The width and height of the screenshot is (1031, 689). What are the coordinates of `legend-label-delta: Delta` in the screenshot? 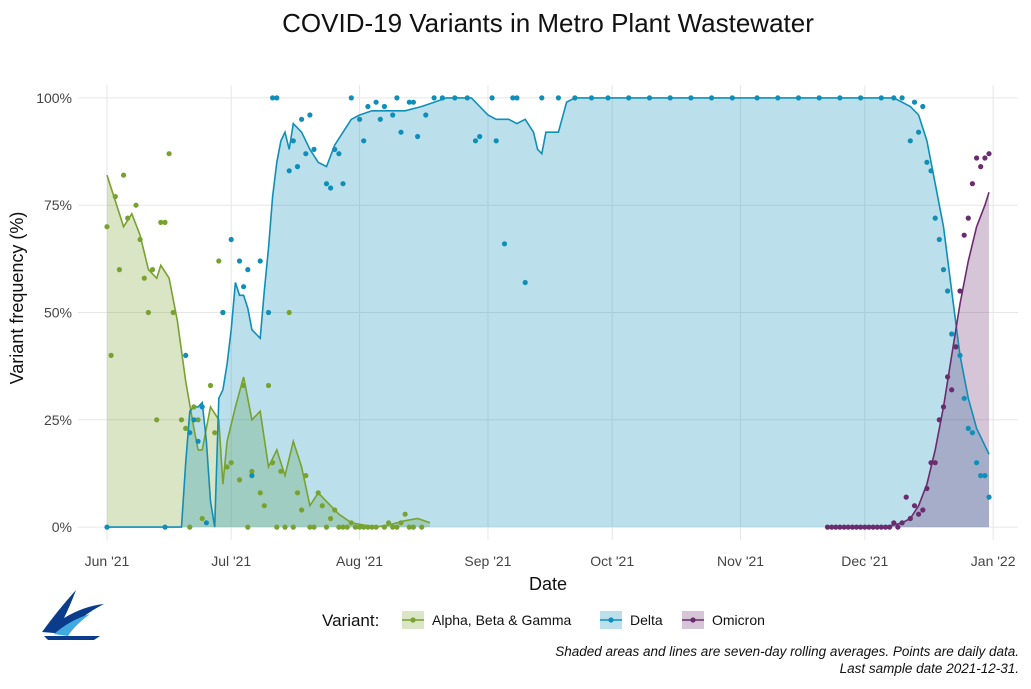 It's located at (646, 620).